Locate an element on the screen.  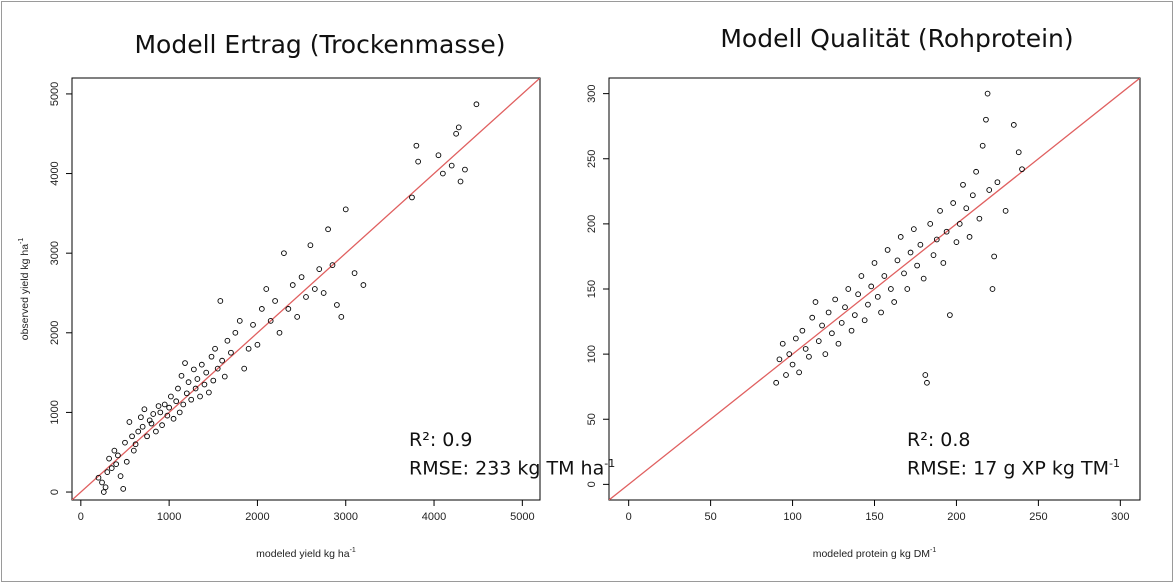
y-axis-label: observed yield kg ha-1 is located at coordinates (24, 289).